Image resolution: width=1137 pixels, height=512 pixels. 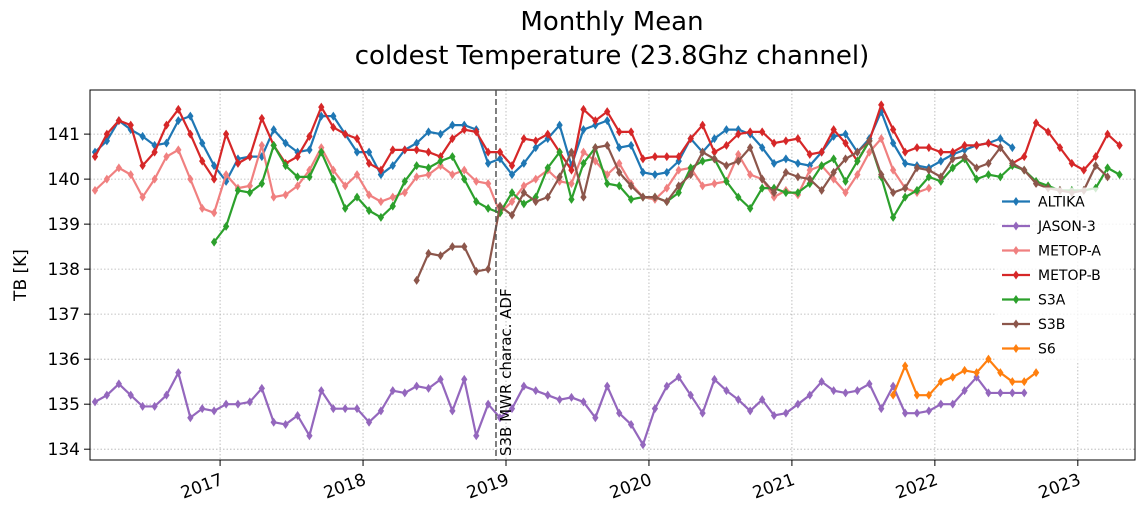 What do you see at coordinates (1061, 203) in the screenshot?
I see `legend-label: ALTIKA` at bounding box center [1061, 203].